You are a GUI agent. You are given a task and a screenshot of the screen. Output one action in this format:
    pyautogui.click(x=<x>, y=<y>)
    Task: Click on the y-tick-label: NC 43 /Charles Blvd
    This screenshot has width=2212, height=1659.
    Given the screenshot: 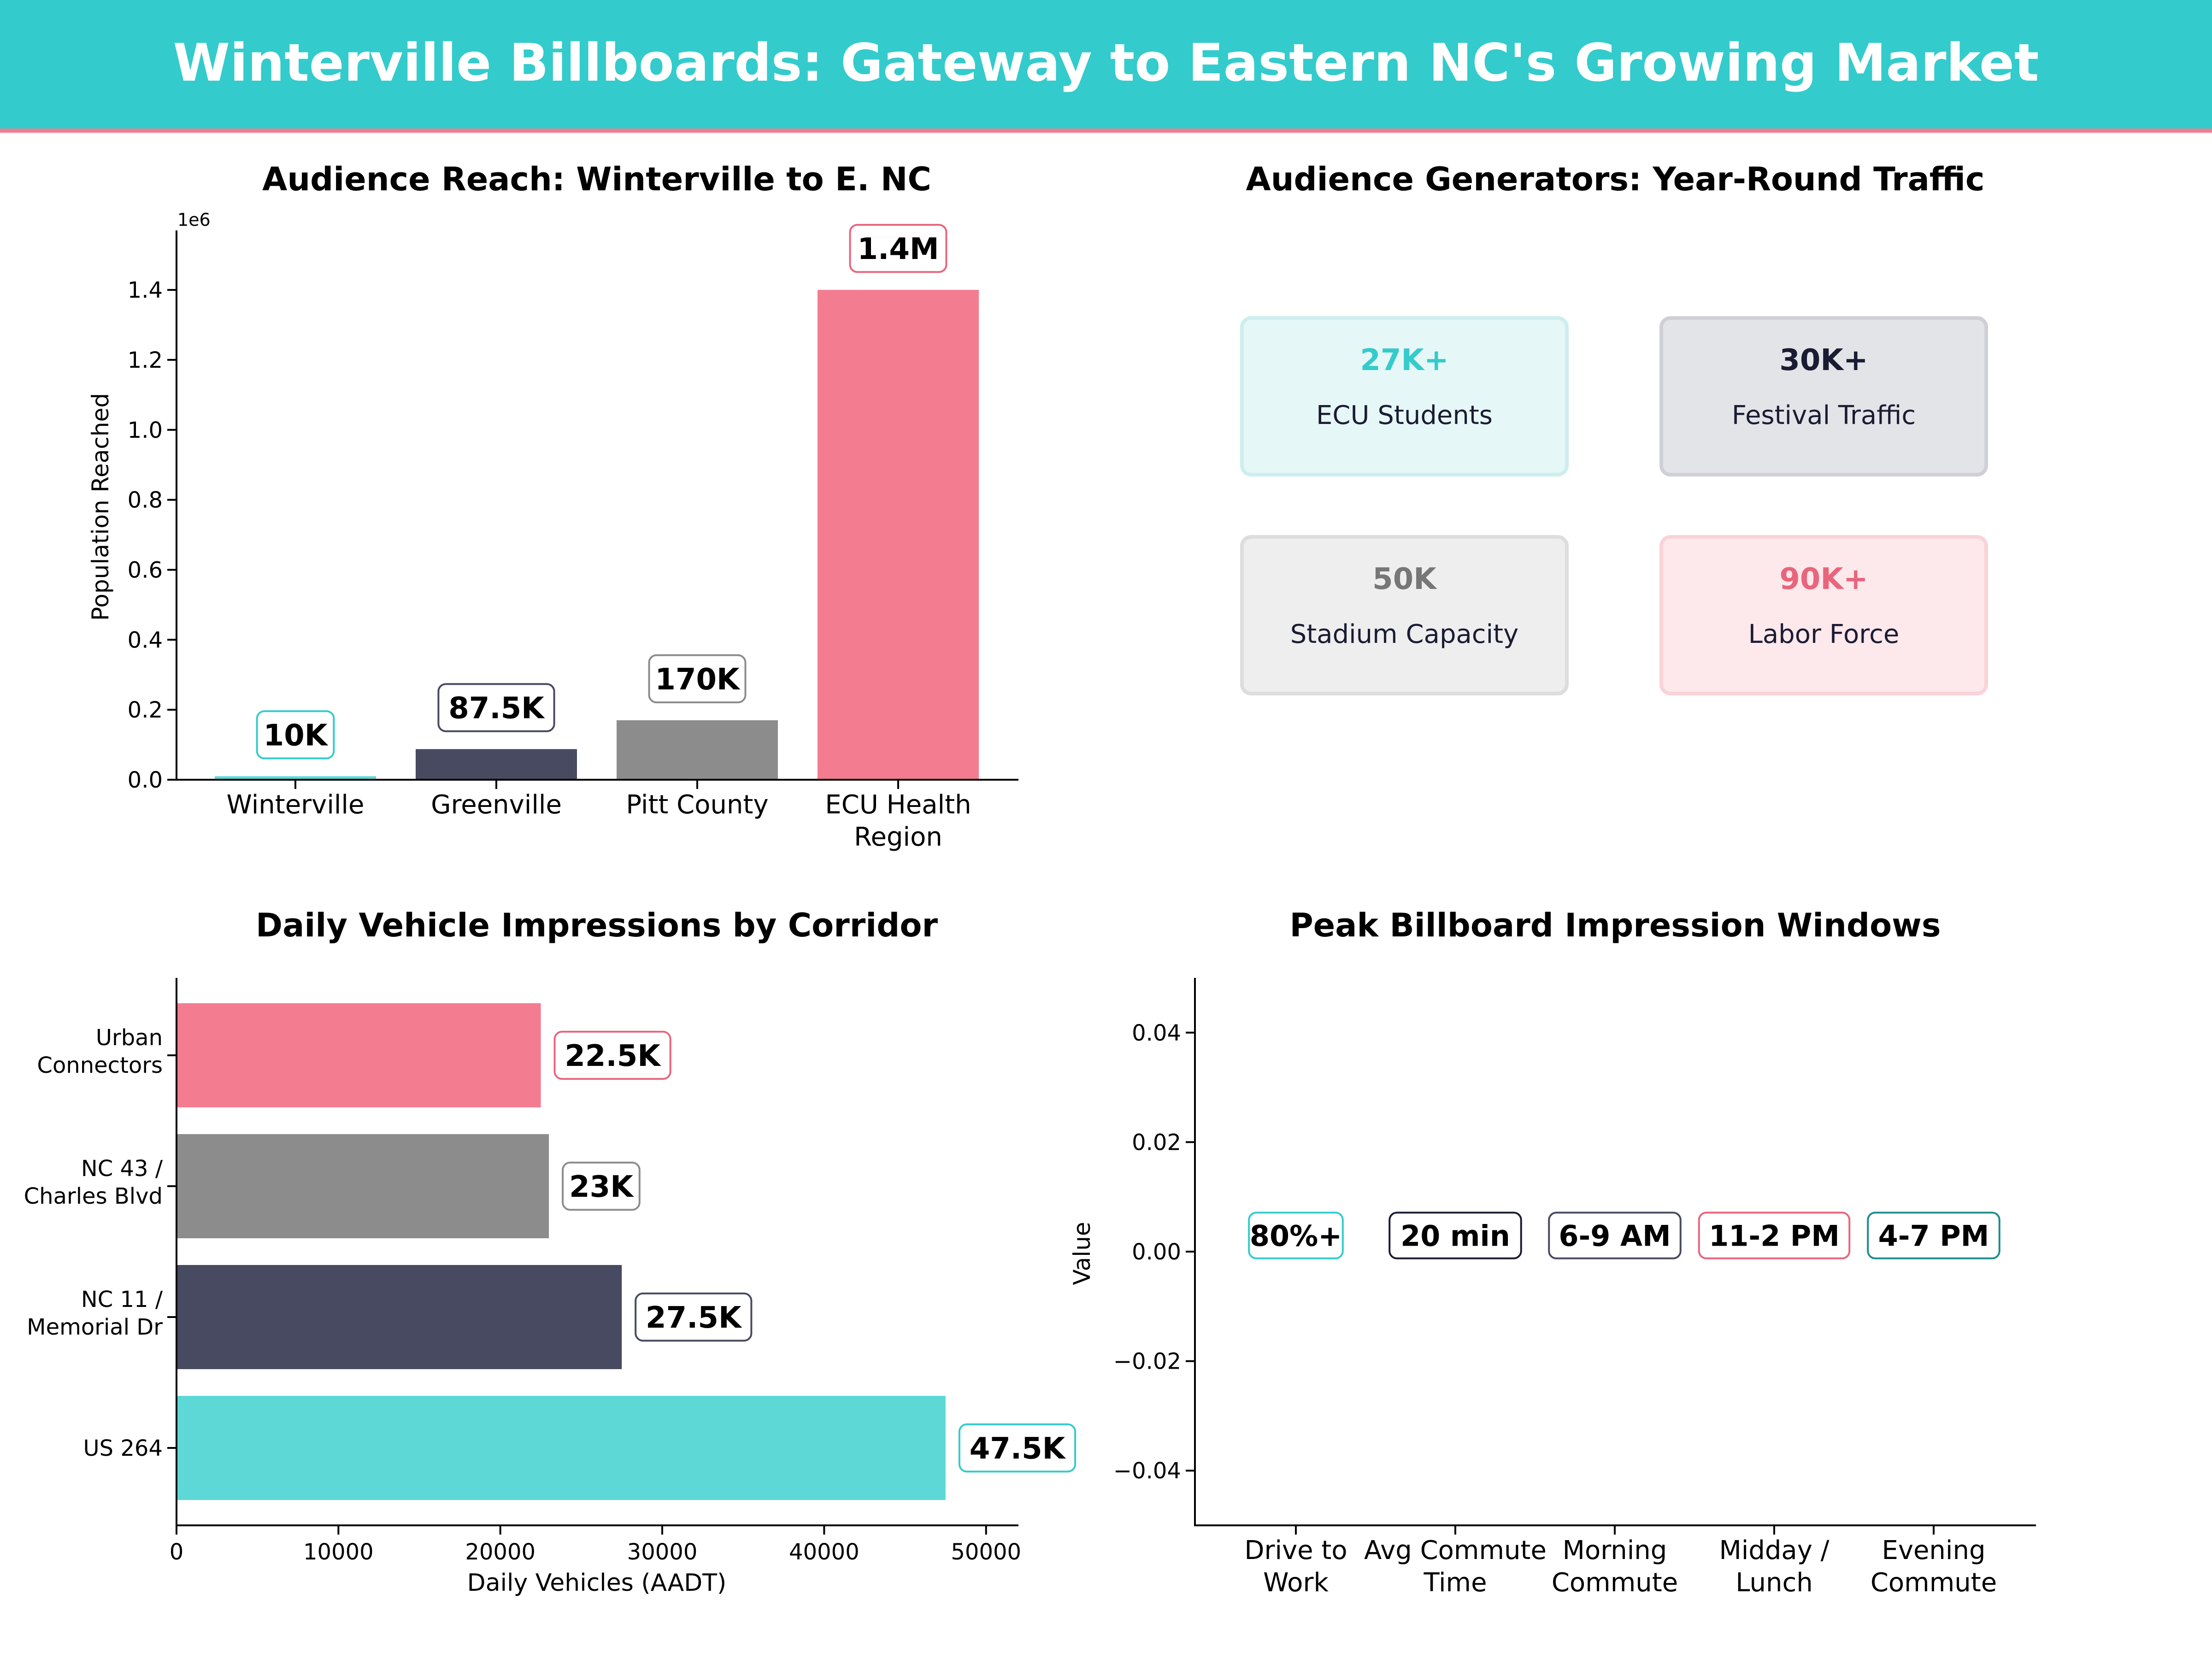 What is the action you would take?
    pyautogui.click(x=93, y=1182)
    